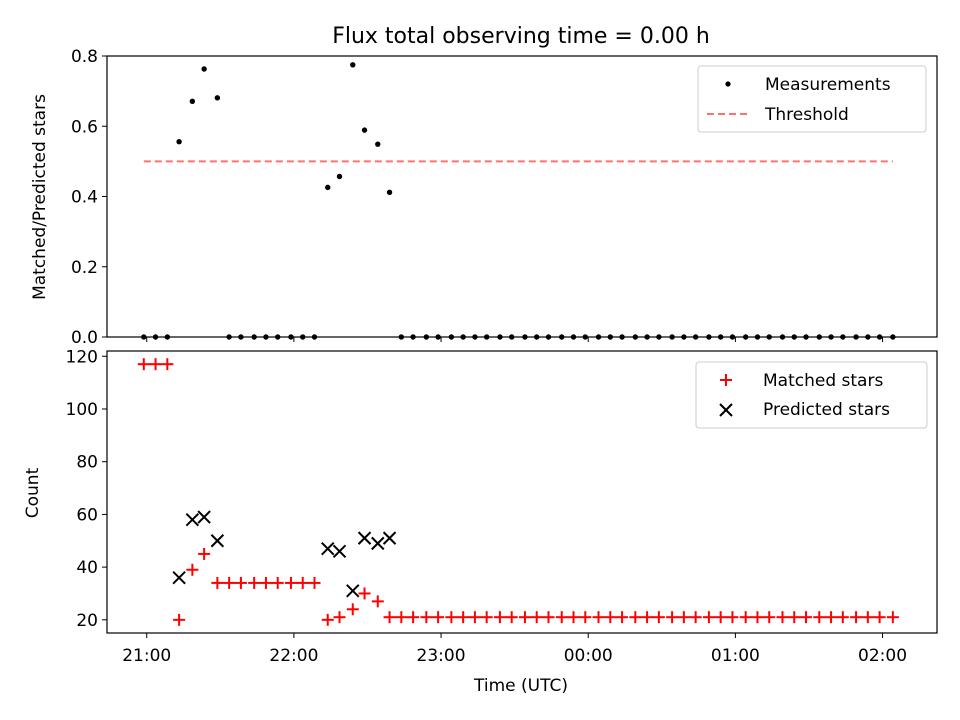 The width and height of the screenshot is (960, 720). What do you see at coordinates (826, 410) in the screenshot?
I see `legend-predicted-label: Predicted stars` at bounding box center [826, 410].